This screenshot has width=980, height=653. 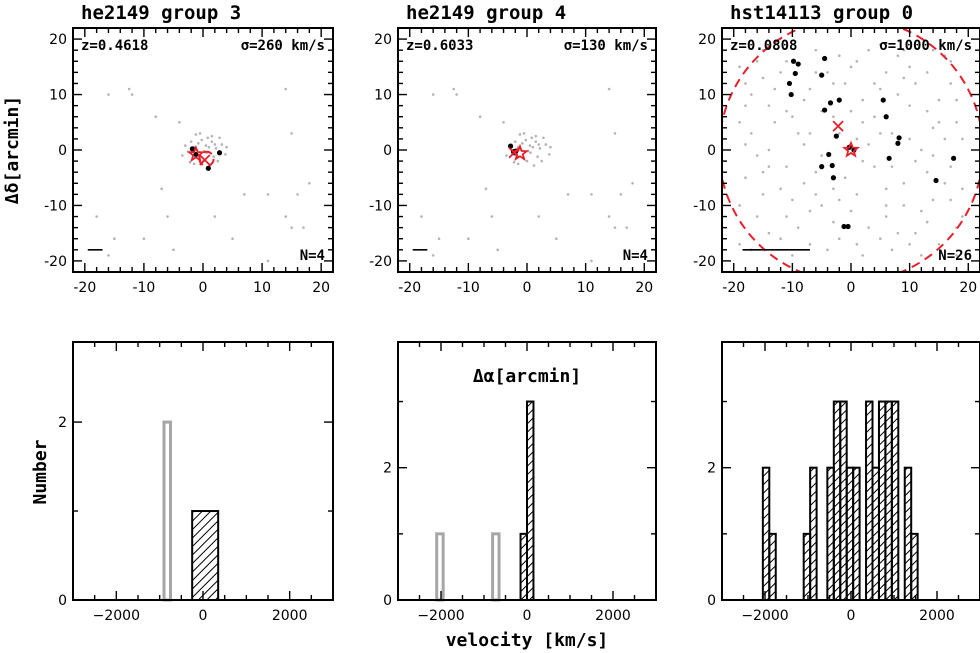 What do you see at coordinates (196, 482) in the screenshot?
I see `histogram-panel: −2000 0 2000 0 2` at bounding box center [196, 482].